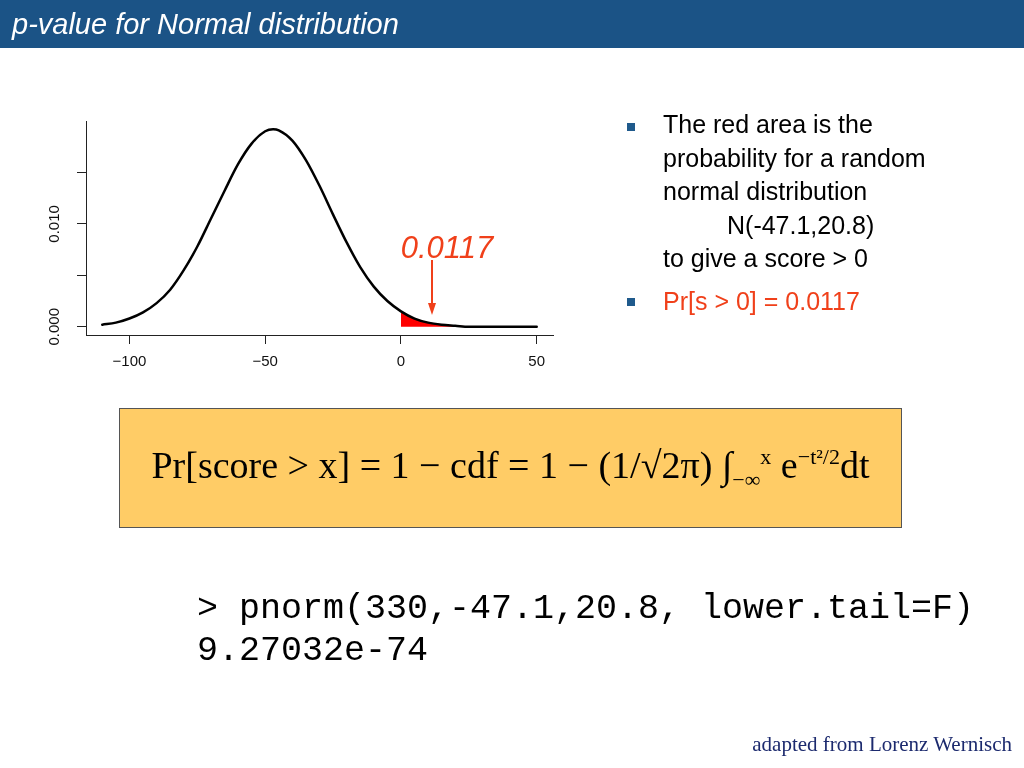  Describe the element at coordinates (401, 361) in the screenshot. I see `x-tick-label: 0` at that location.